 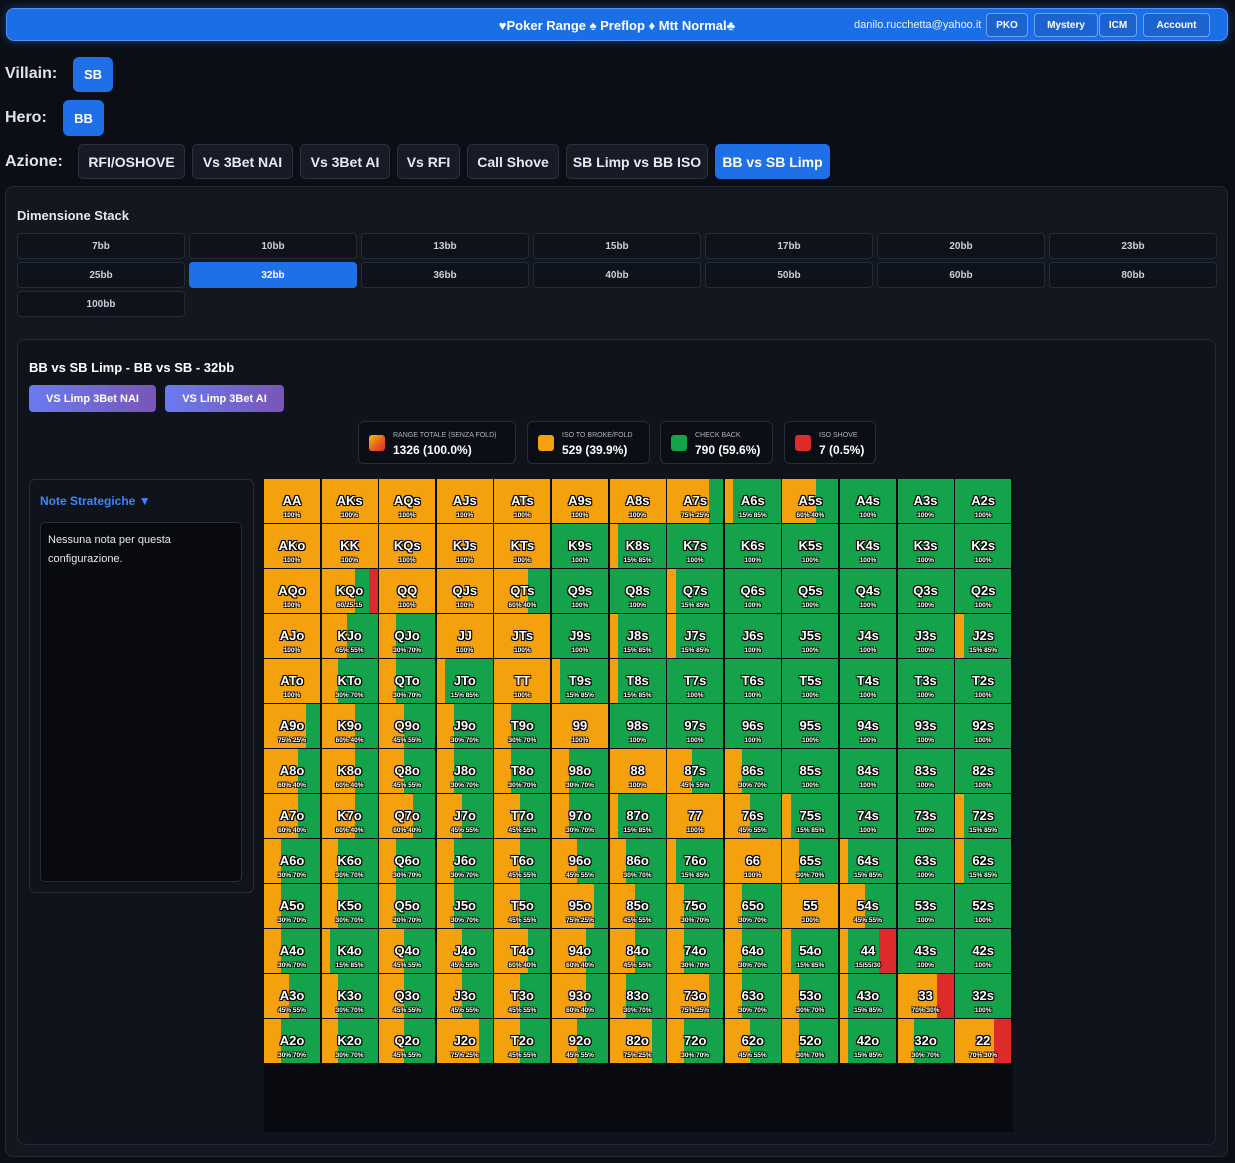 What do you see at coordinates (925, 1041) in the screenshot?
I see `hand-cell-32o: 32o 30% 70%` at bounding box center [925, 1041].